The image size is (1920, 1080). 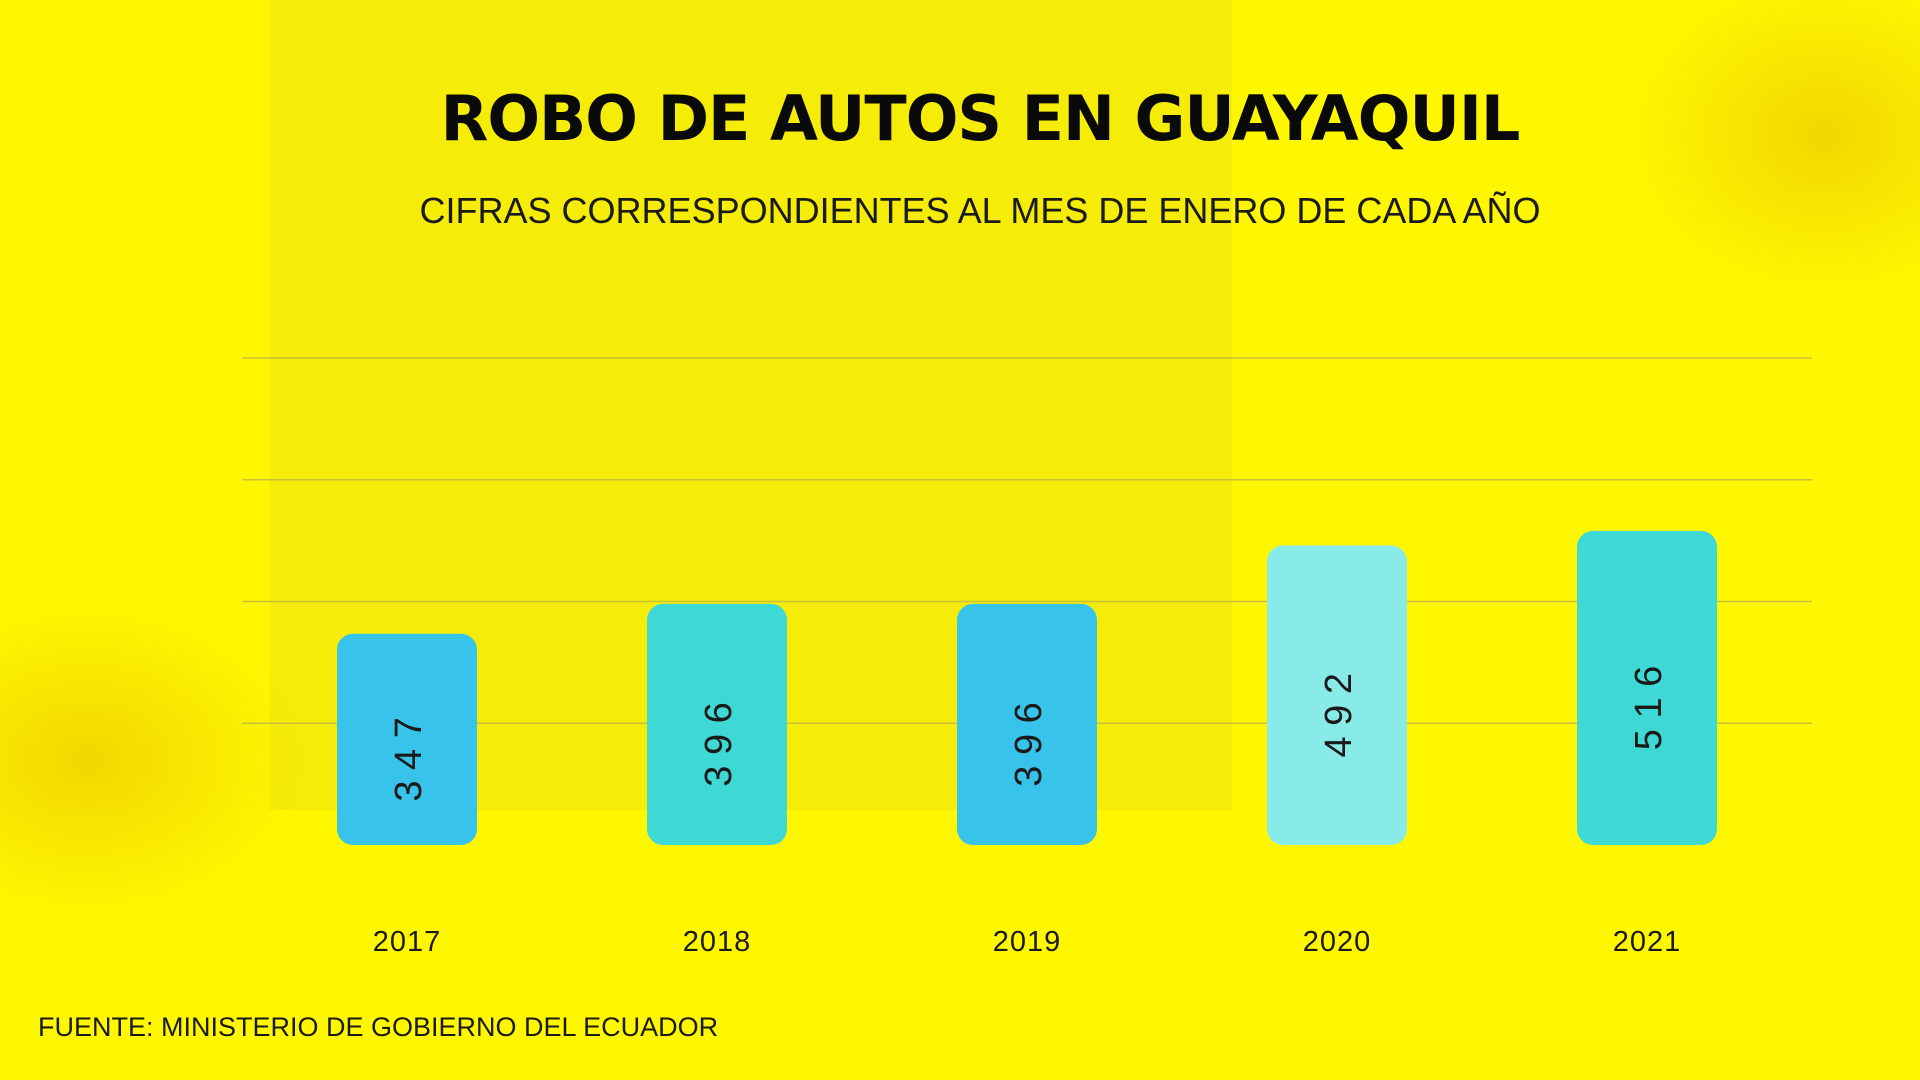 What do you see at coordinates (1770, 150) in the screenshot?
I see `car-photo-right` at bounding box center [1770, 150].